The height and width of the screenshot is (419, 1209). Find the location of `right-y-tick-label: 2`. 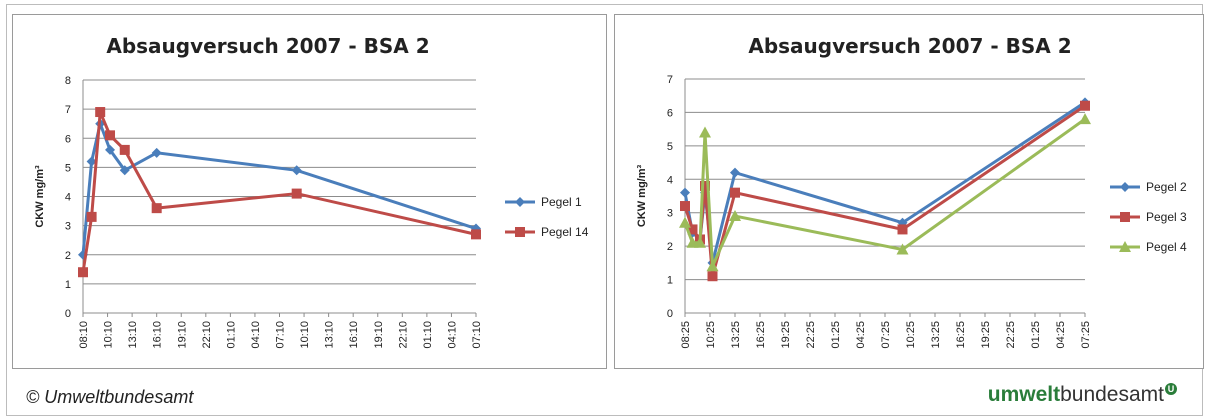

right-y-tick-label: 2 is located at coordinates (670, 247).